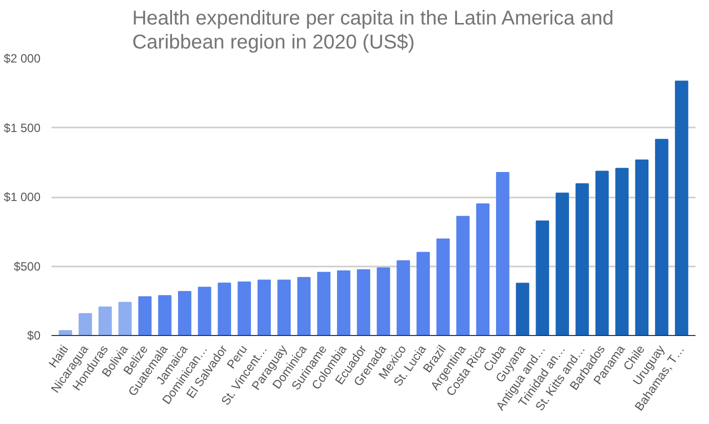  Describe the element at coordinates (27, 266) in the screenshot. I see `y-tick-label: $500` at that location.